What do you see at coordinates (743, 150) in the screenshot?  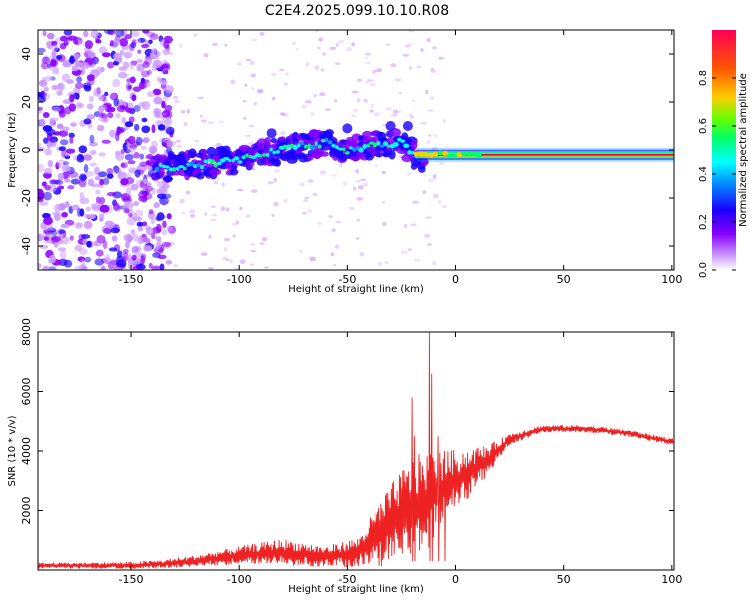 I see `colorbar-label: Normalized spectral amplitude` at bounding box center [743, 150].